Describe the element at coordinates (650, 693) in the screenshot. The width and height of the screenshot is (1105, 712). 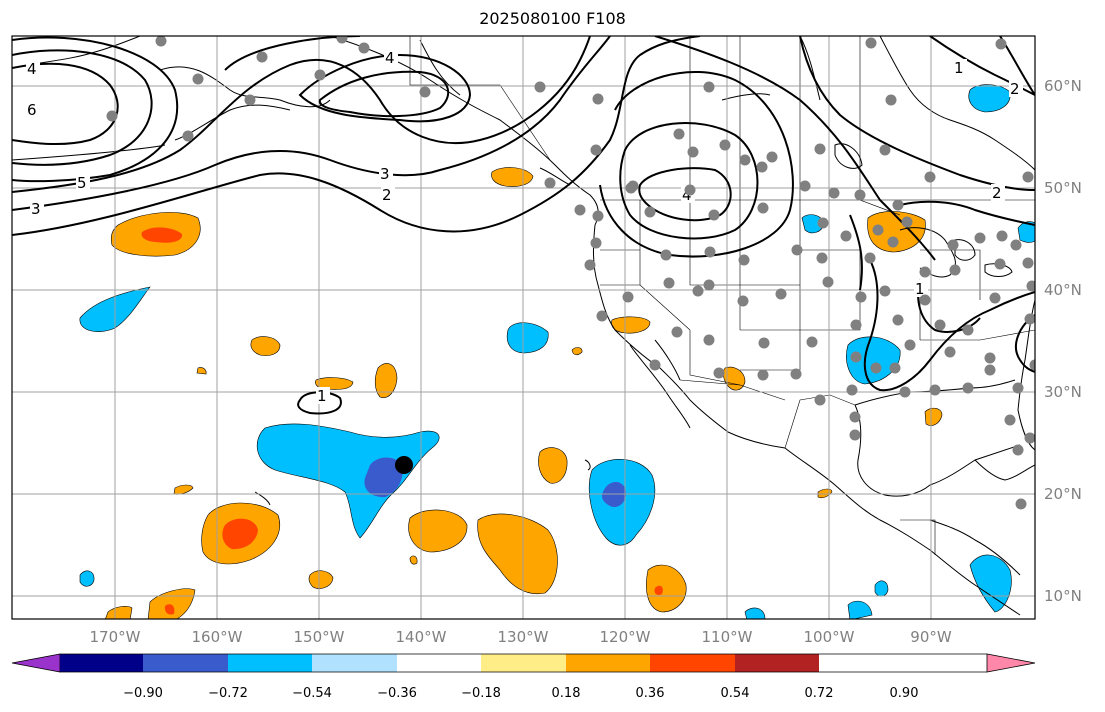
I see `colorbar-tick-label: 0.36` at that location.